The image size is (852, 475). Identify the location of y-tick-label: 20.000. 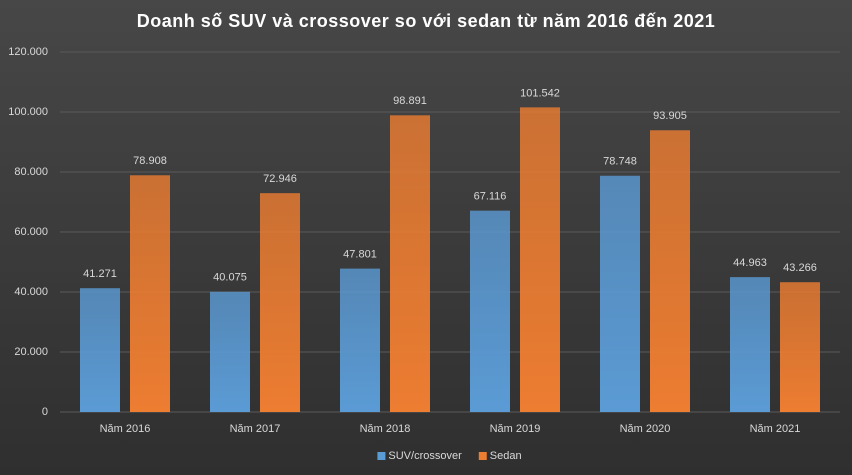
(31, 352).